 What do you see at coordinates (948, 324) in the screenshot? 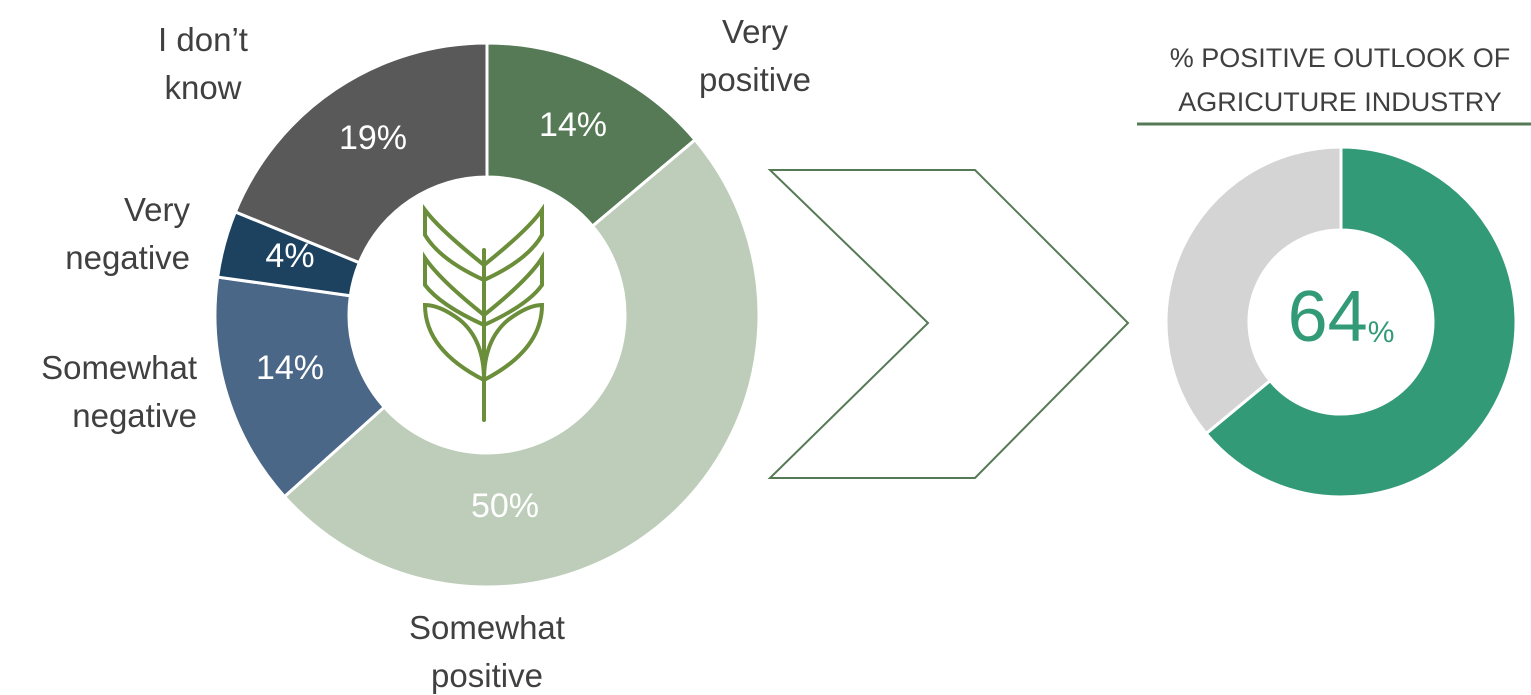
I see `arrow-chevron` at bounding box center [948, 324].